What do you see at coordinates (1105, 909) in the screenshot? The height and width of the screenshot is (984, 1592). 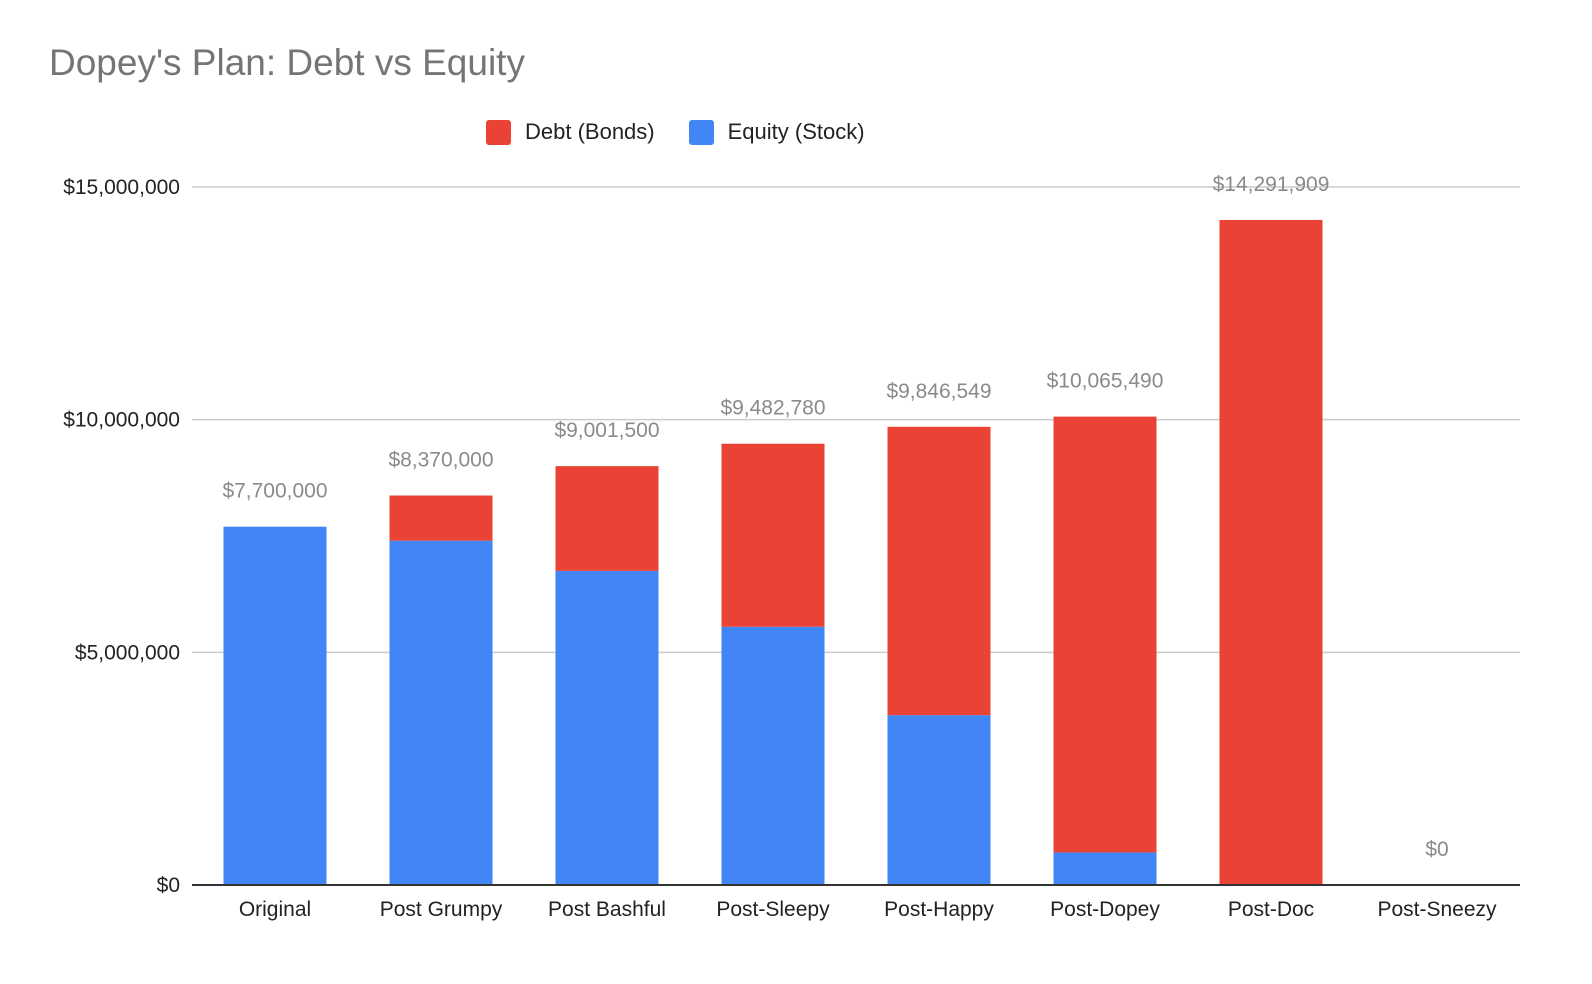 I see `x-category-label: Post-Dopey` at bounding box center [1105, 909].